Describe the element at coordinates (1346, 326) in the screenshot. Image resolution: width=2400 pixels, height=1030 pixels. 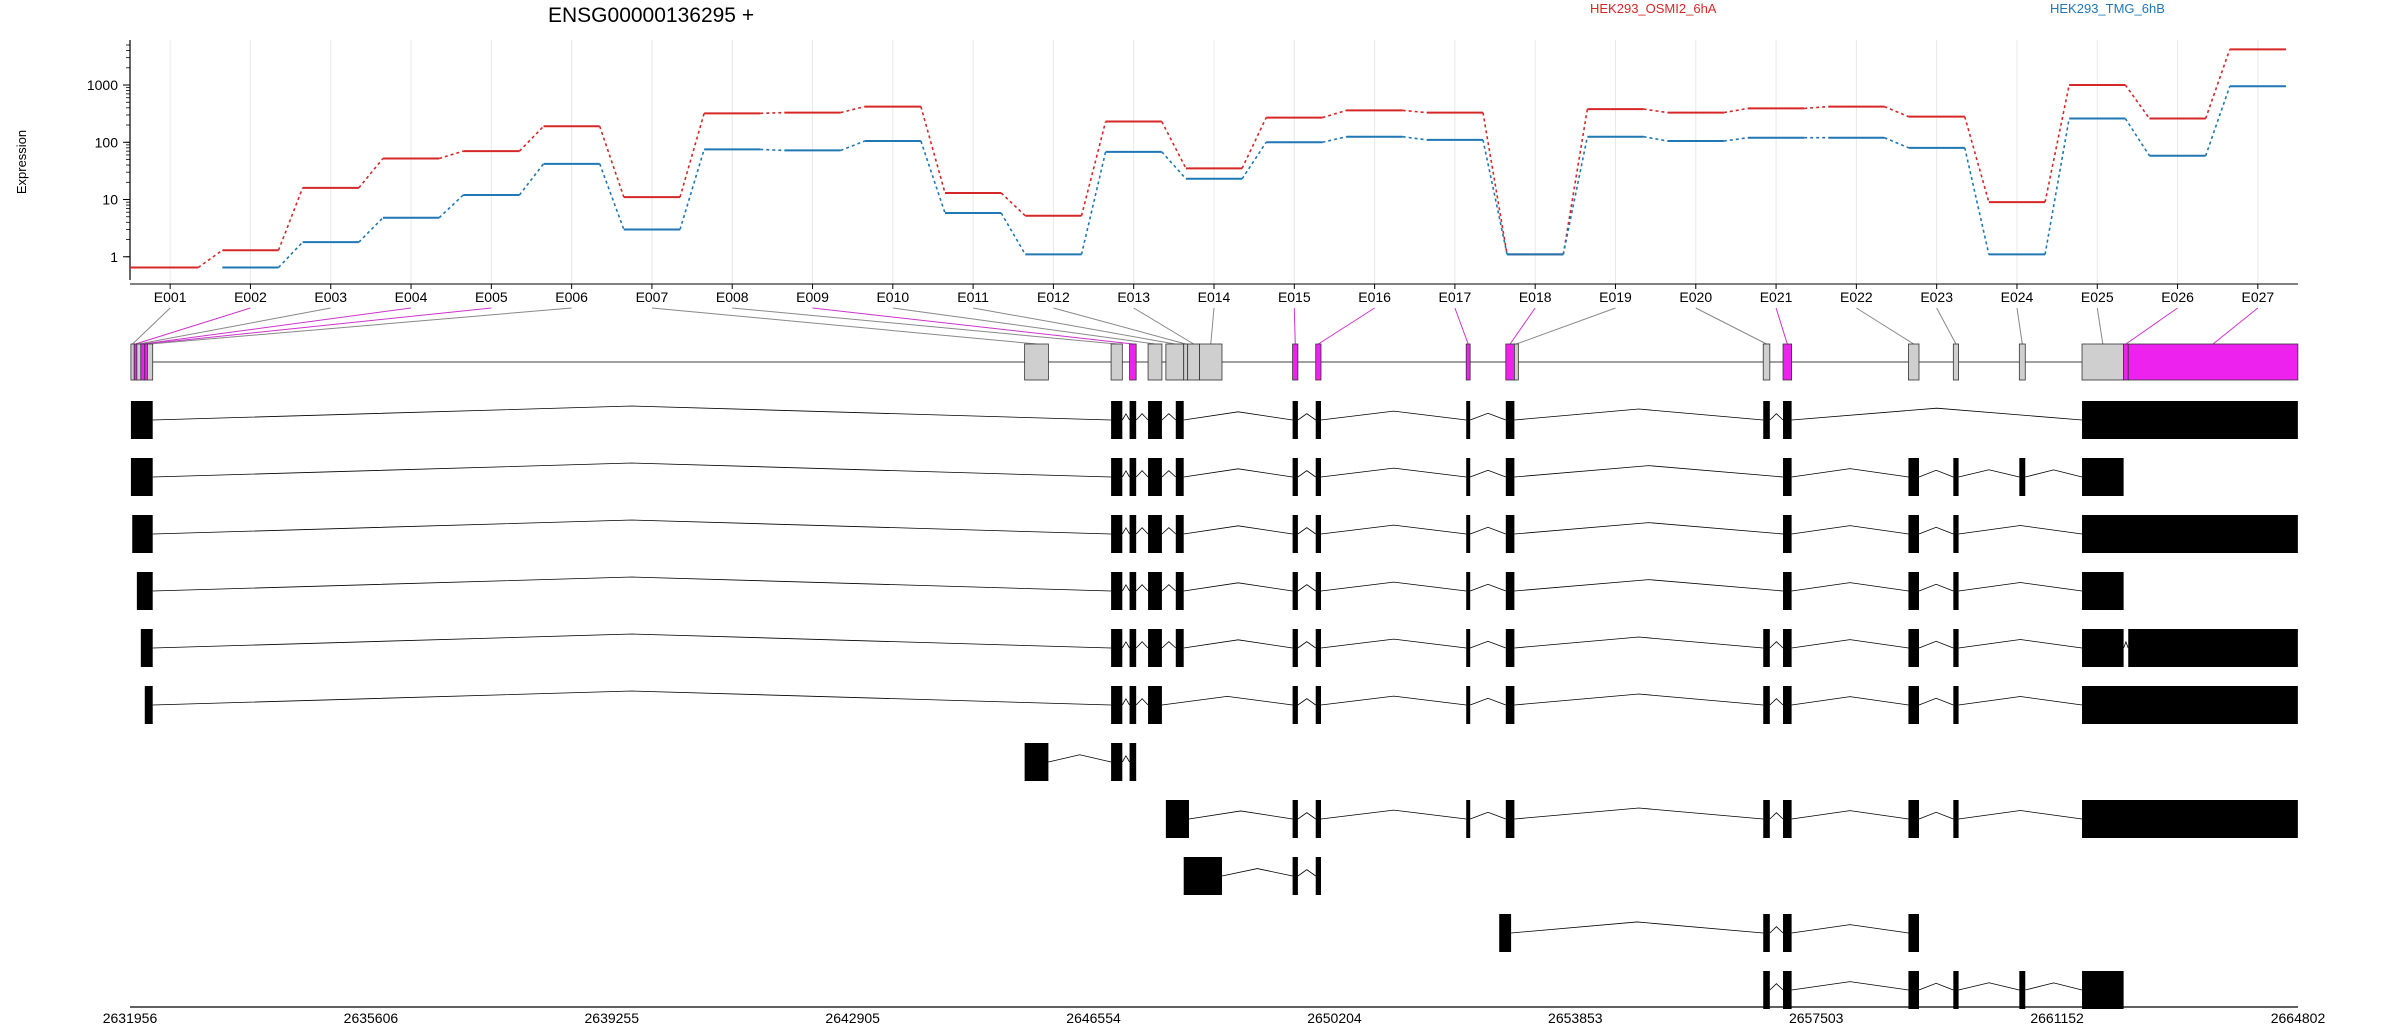
I see `link-E016` at that location.